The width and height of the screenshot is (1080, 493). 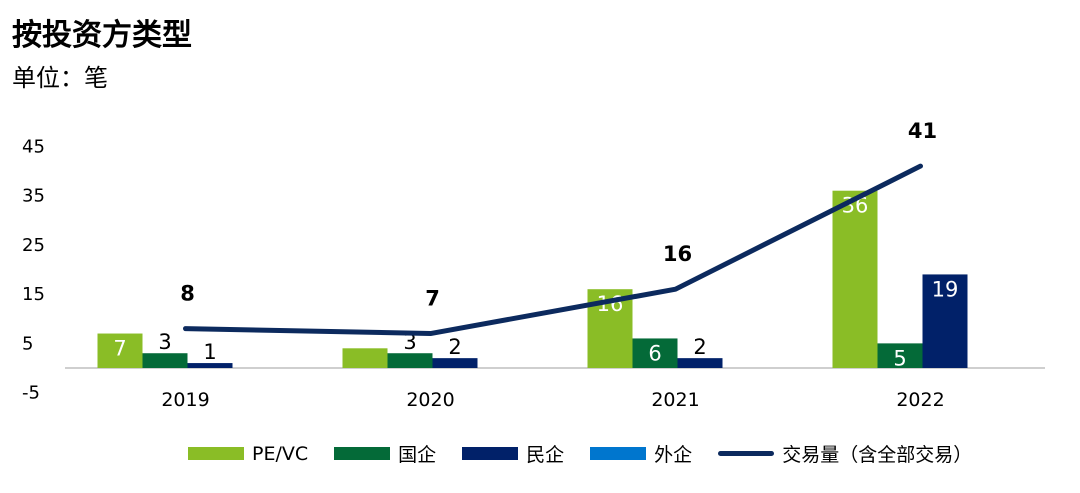 What do you see at coordinates (675, 400) in the screenshot?
I see `x-tick-label: 2021` at bounding box center [675, 400].